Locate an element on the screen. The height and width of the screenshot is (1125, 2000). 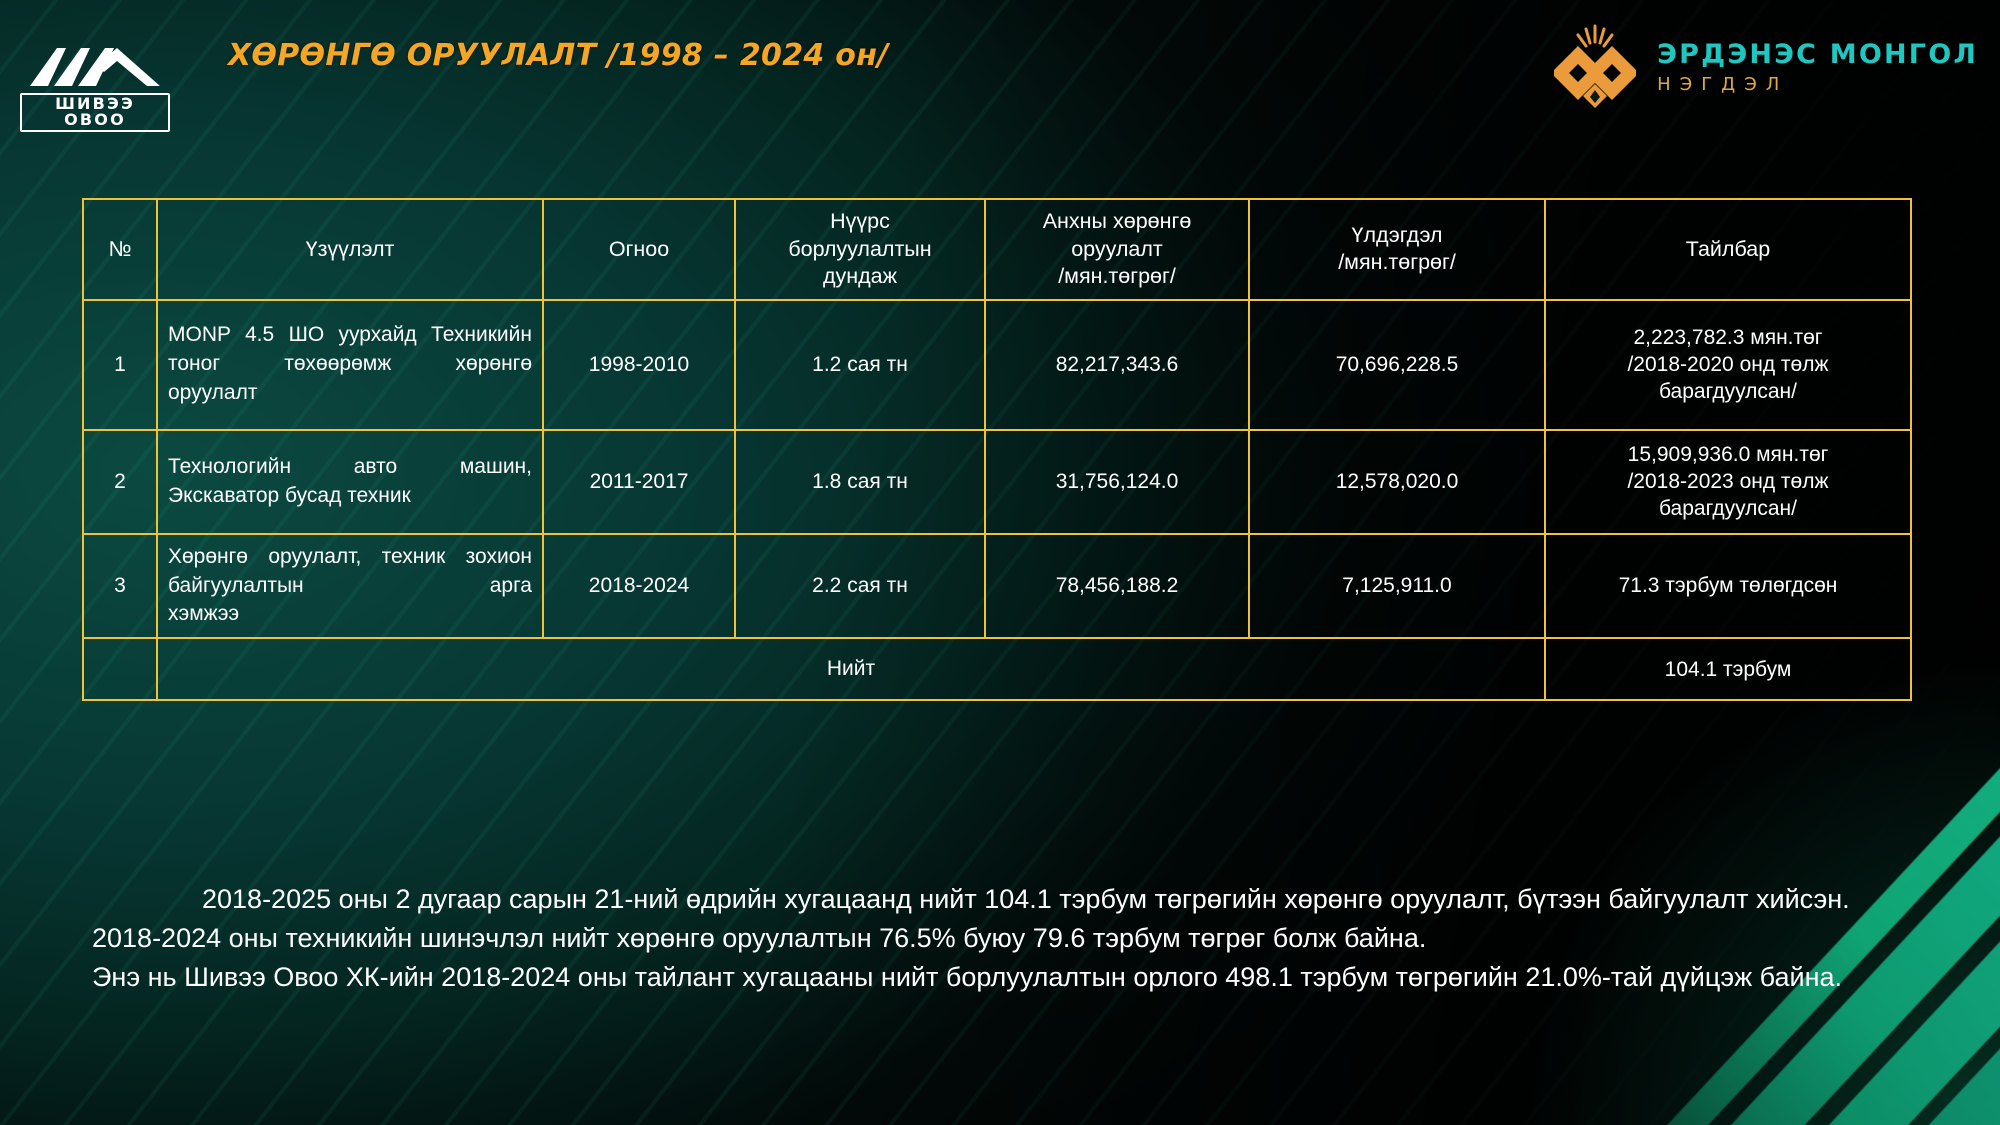
cell-initial-investment: 31,756,124.0 is located at coordinates (1117, 481).